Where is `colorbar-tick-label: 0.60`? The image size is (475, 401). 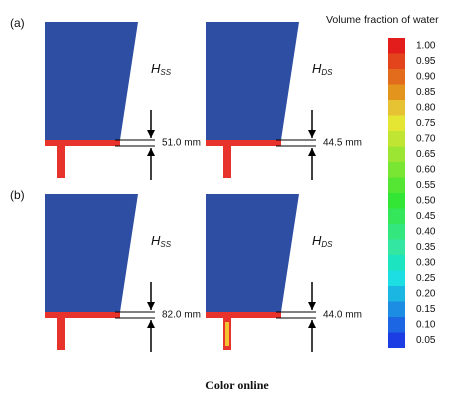 colorbar-tick-label: 0.60 is located at coordinates (426, 169).